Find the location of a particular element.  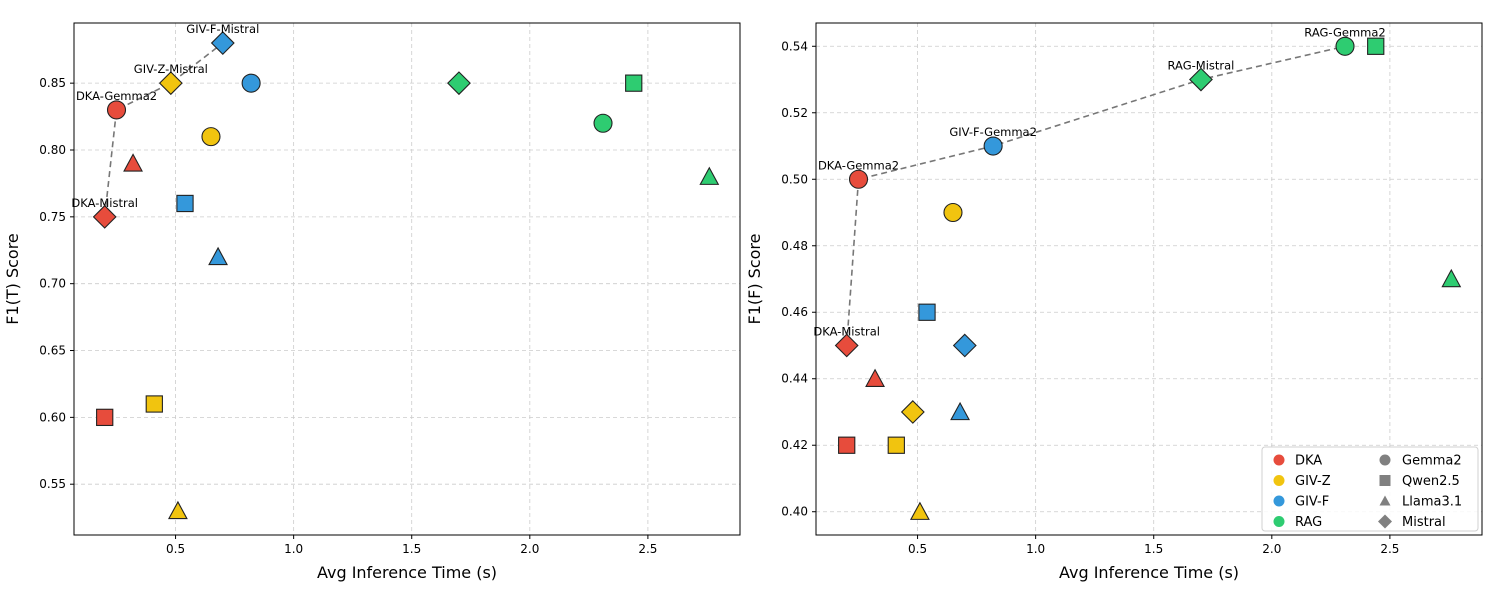

y-tick-label: 0.55 is located at coordinates (52, 484).